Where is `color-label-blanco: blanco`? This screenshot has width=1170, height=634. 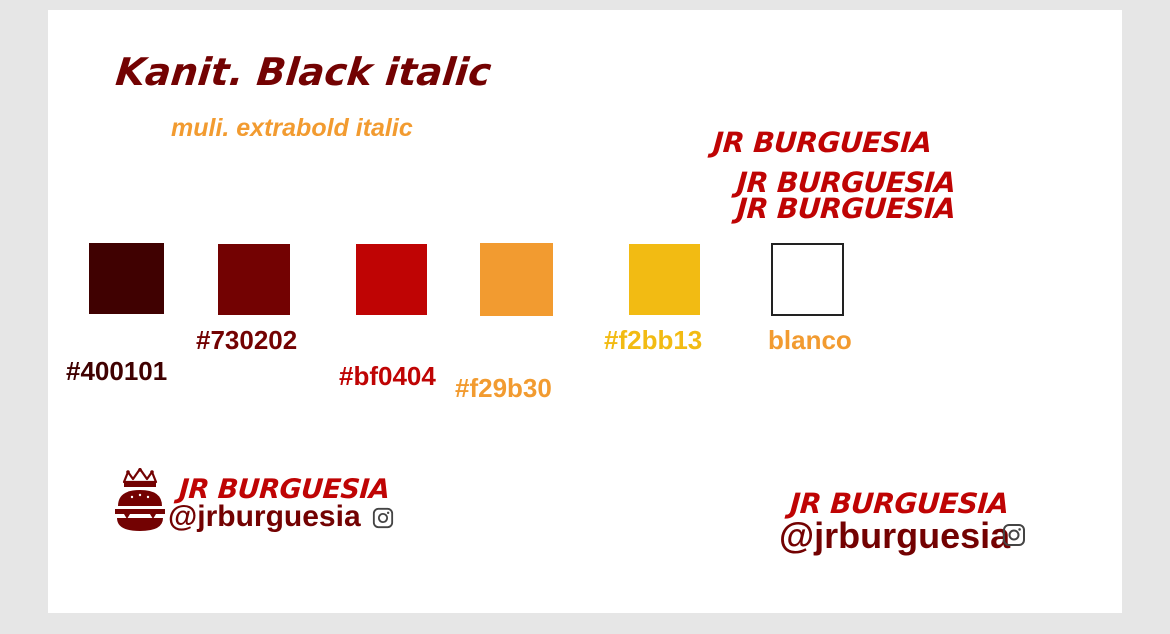 color-label-blanco: blanco is located at coordinates (810, 340).